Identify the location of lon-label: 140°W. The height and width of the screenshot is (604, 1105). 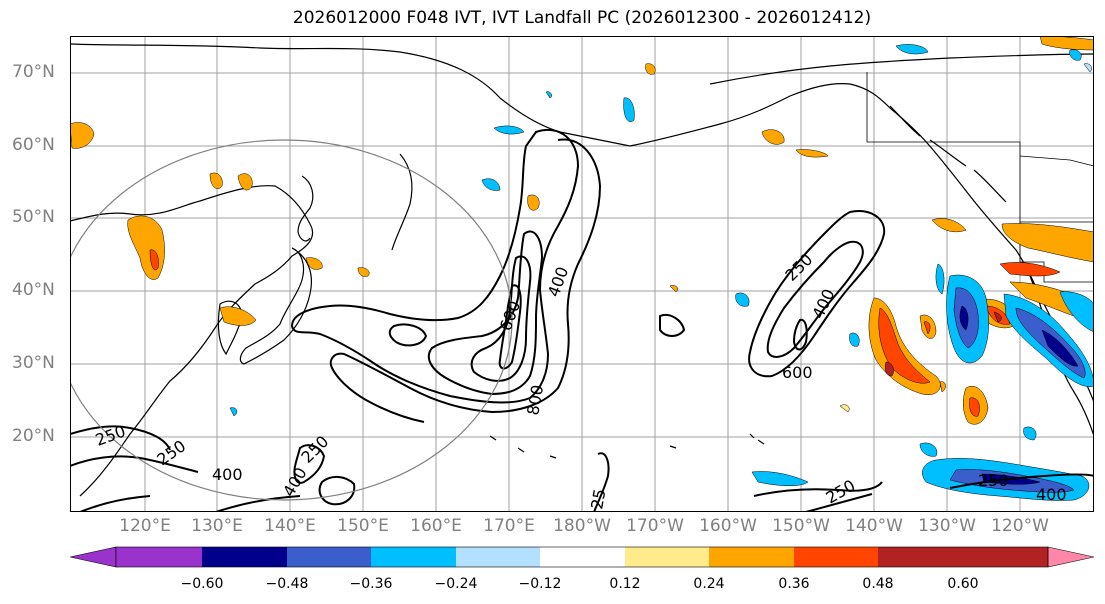
(874, 526).